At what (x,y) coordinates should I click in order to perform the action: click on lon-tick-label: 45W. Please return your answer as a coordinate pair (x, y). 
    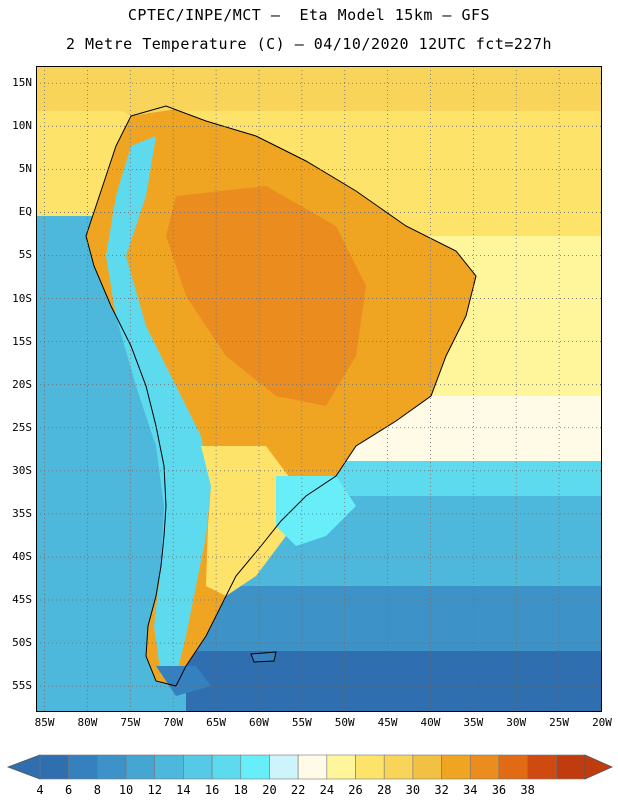
    Looking at the image, I should click on (387, 722).